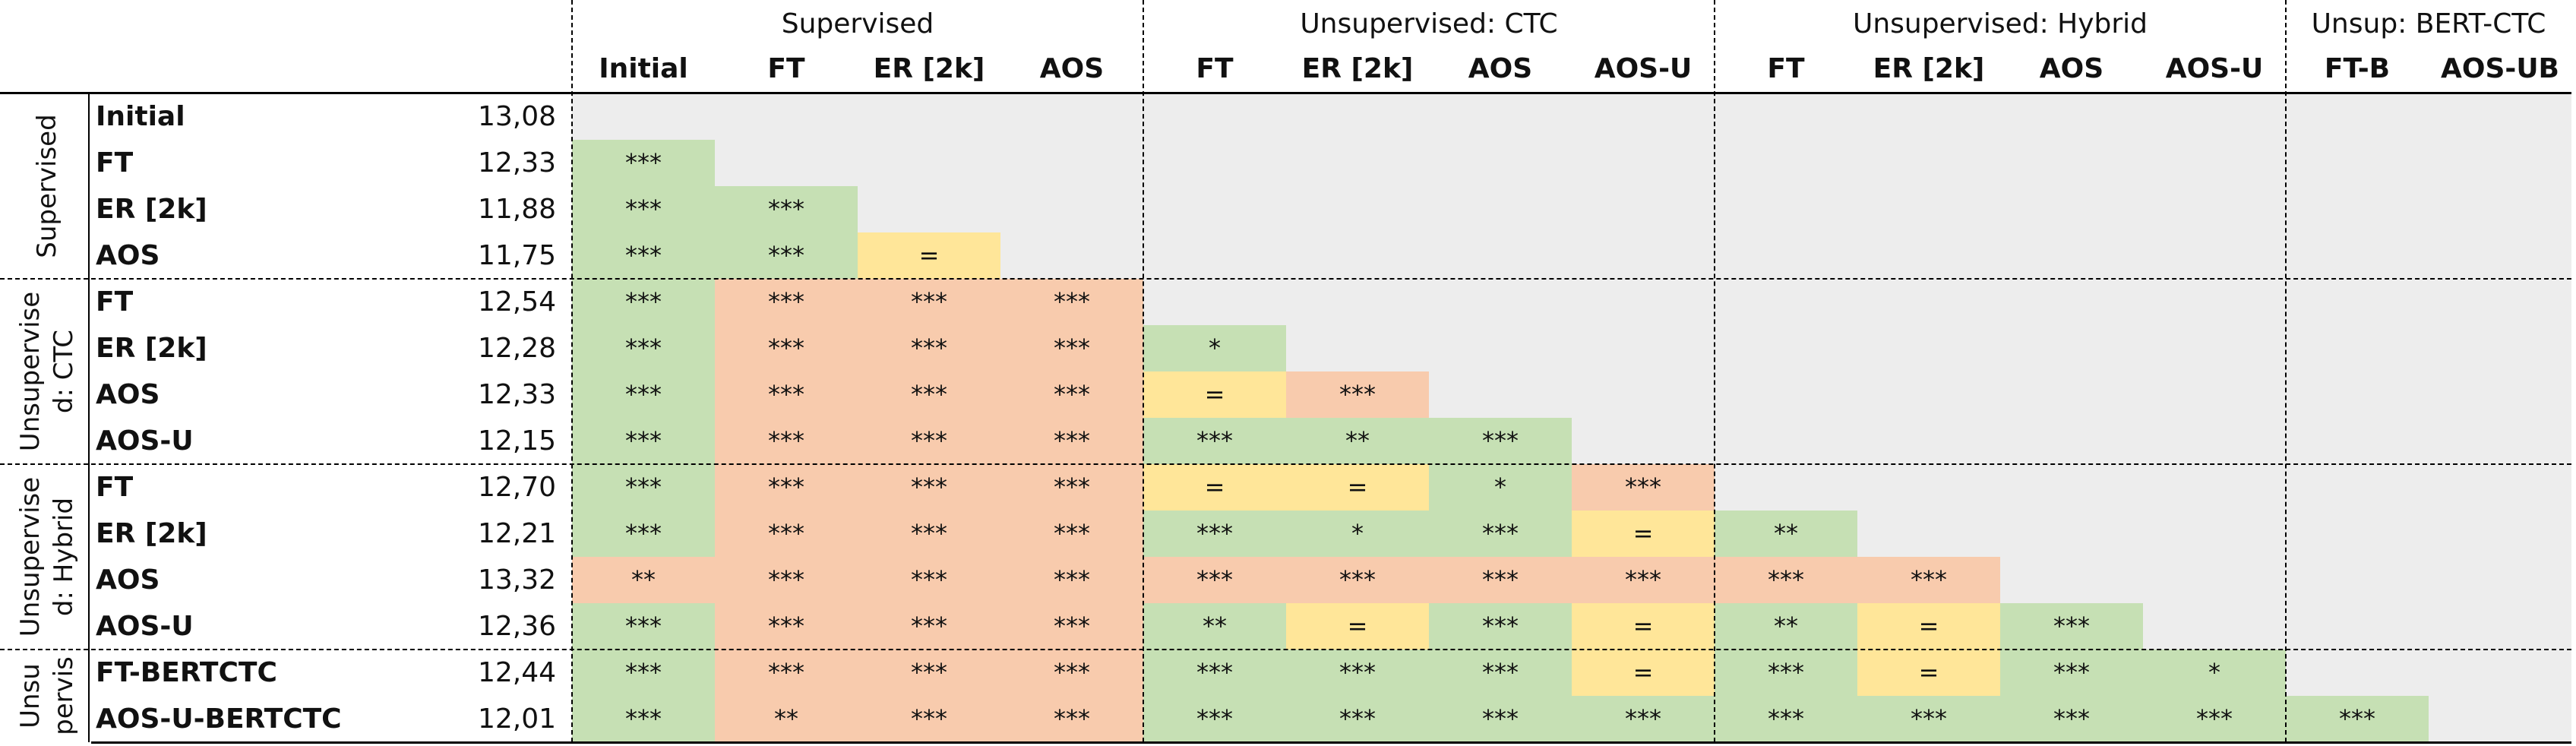 Image resolution: width=2576 pixels, height=746 pixels. Describe the element at coordinates (2000, 24) in the screenshot. I see `column-group-header: Unsupervised: Hybrid` at that location.